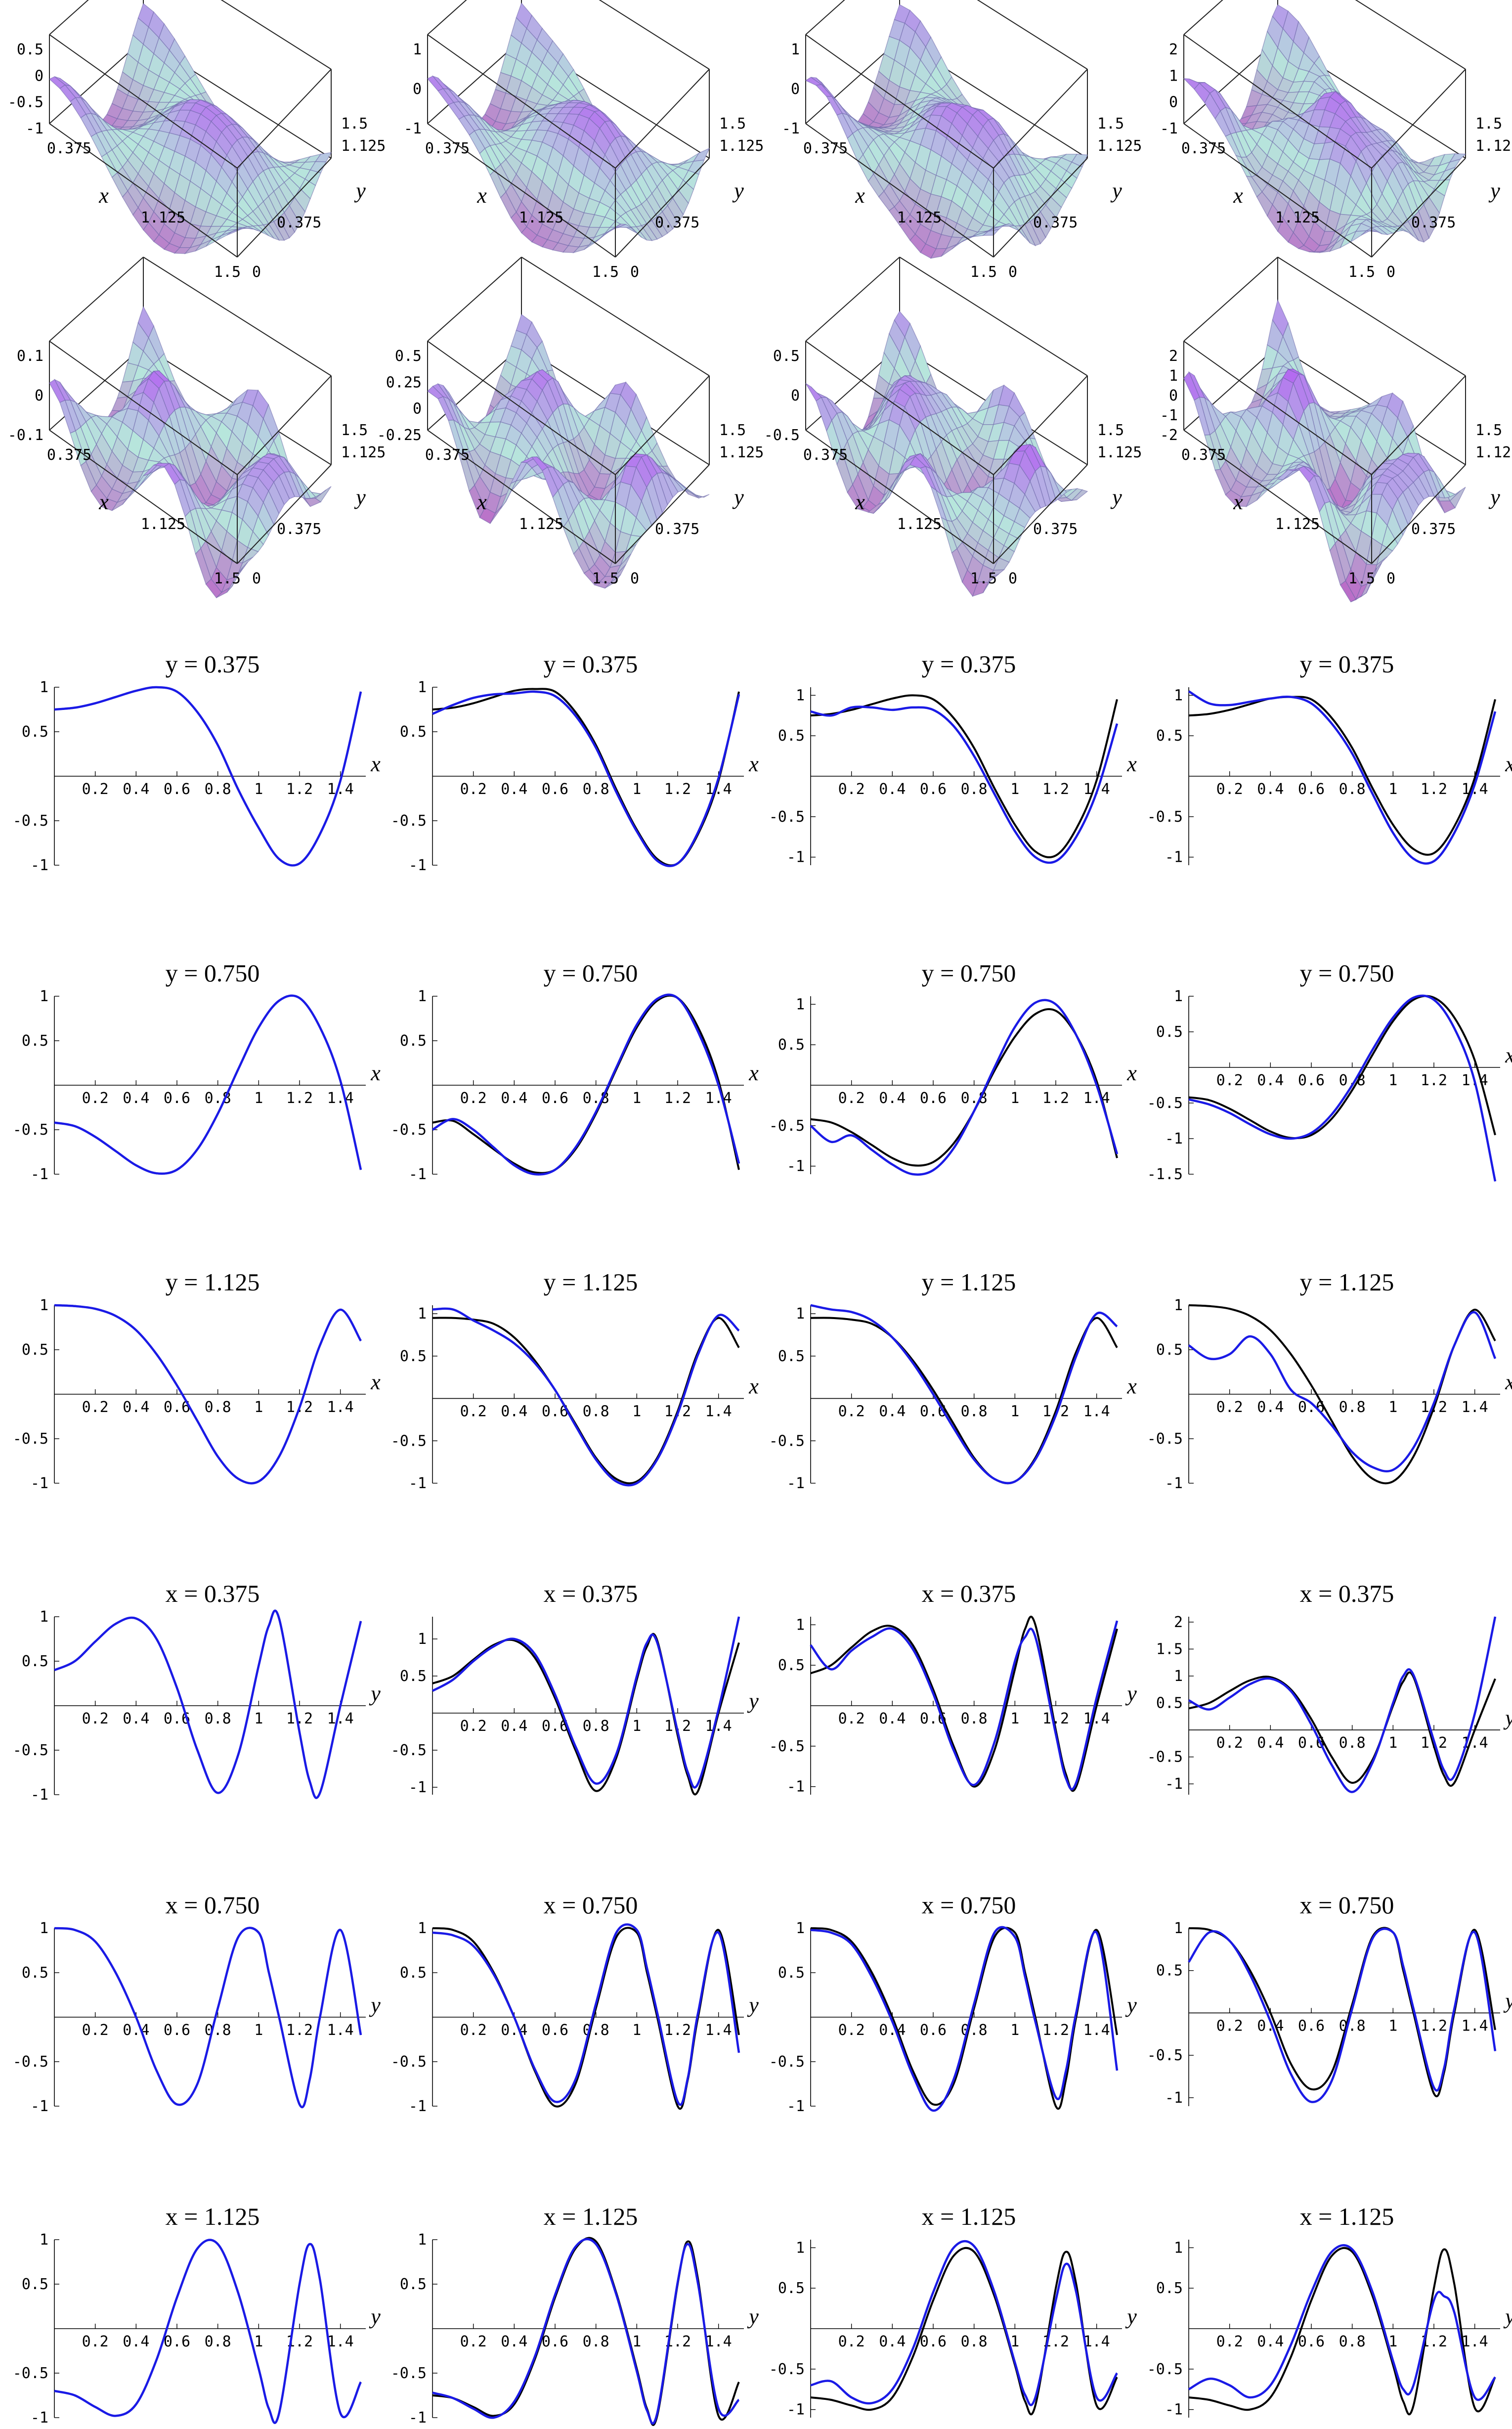 Image resolution: width=1512 pixels, height=2429 pixels. Describe the element at coordinates (1165, 1175) in the screenshot. I see `y-tick-label: -1.5` at that location.